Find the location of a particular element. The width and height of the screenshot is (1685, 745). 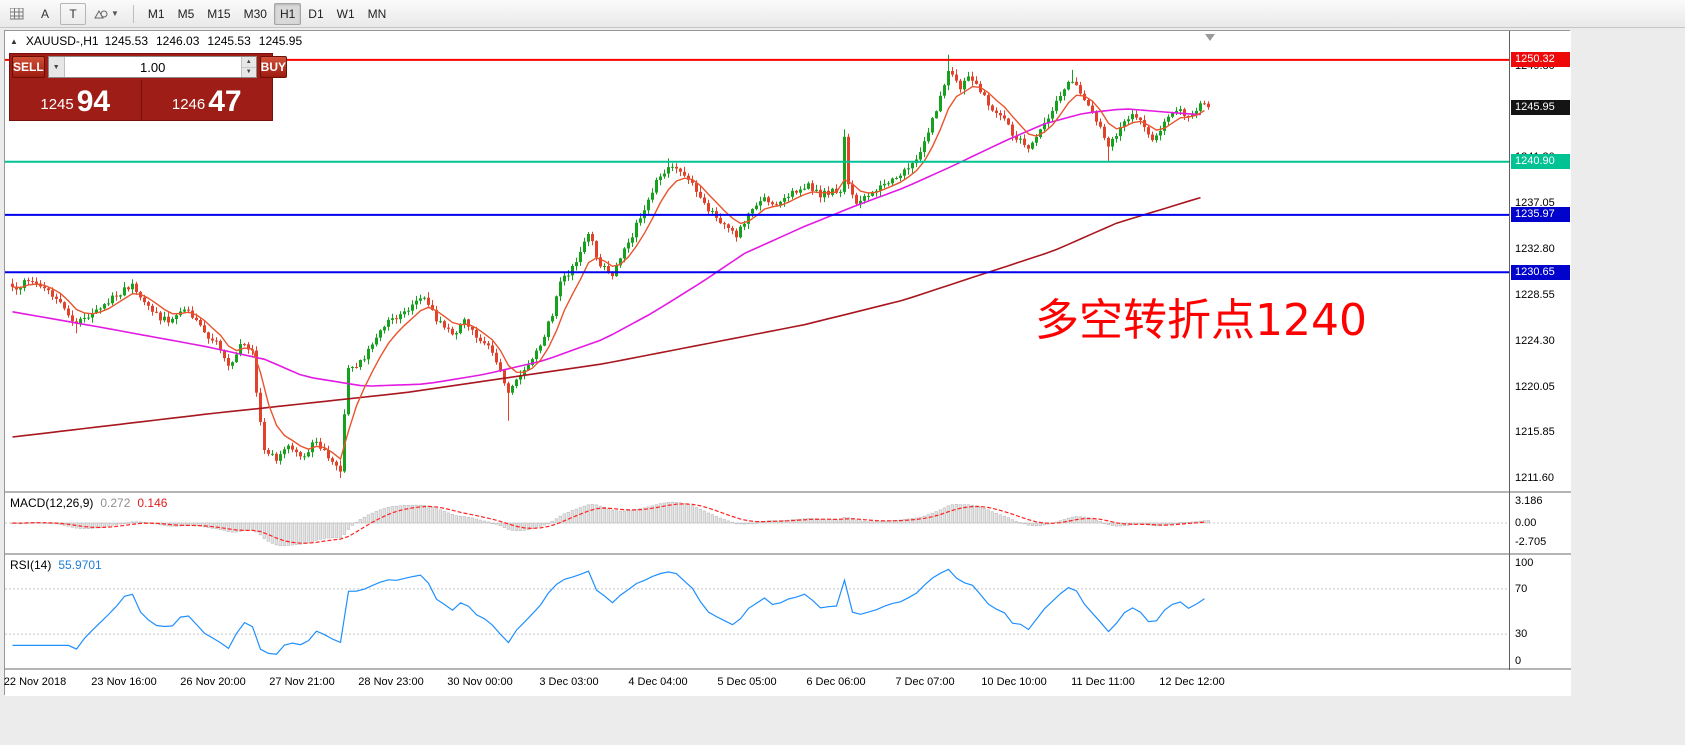

rsi-axis-label: 70 is located at coordinates (1521, 588).